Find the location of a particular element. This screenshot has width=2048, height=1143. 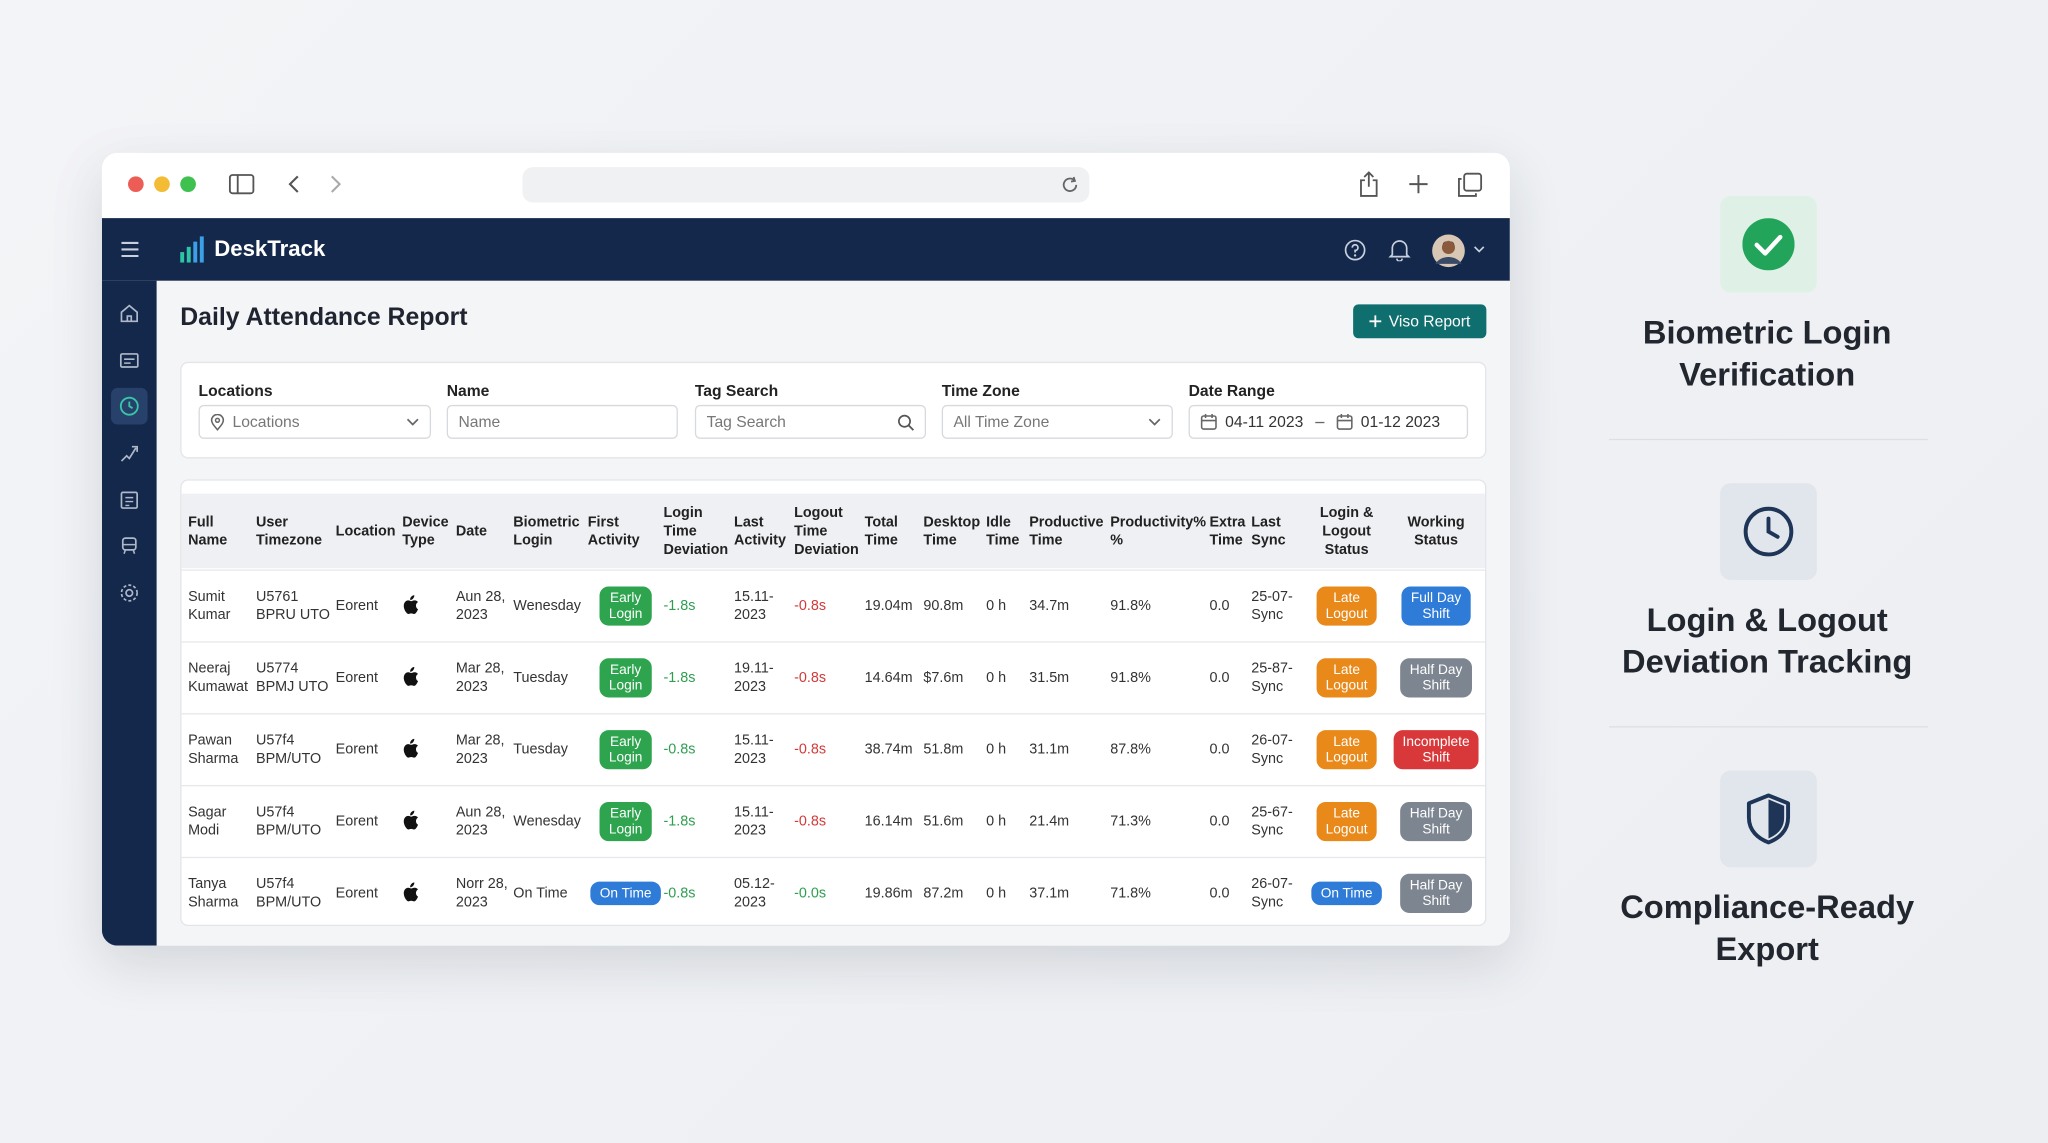

nav-attendance-active is located at coordinates (129, 406).